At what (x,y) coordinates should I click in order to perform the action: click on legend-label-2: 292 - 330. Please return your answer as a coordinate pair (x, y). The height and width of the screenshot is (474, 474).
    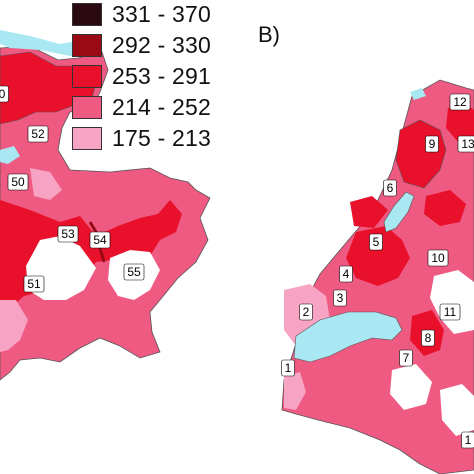
    Looking at the image, I should click on (161, 44).